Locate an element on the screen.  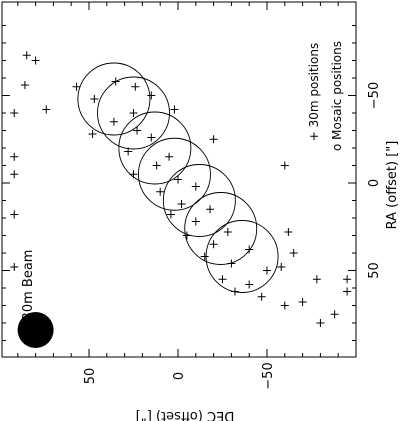
dec-axis-label: DEC (offset) ["] is located at coordinates (185, 414).